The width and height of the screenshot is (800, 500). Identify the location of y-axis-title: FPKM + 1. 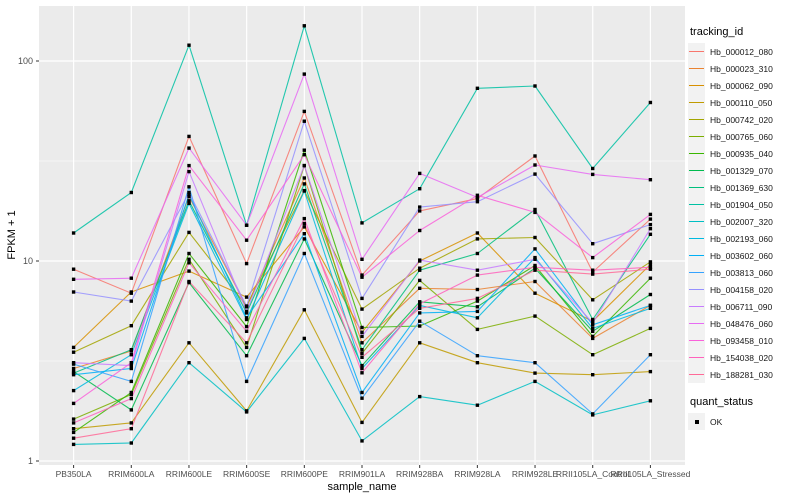
(12, 234).